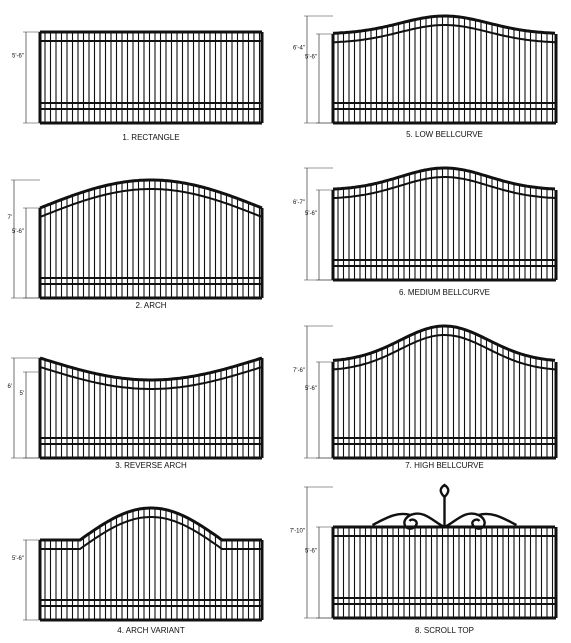 The image size is (571, 643). I want to click on dimension-label: 6'-7", so click(299, 203).